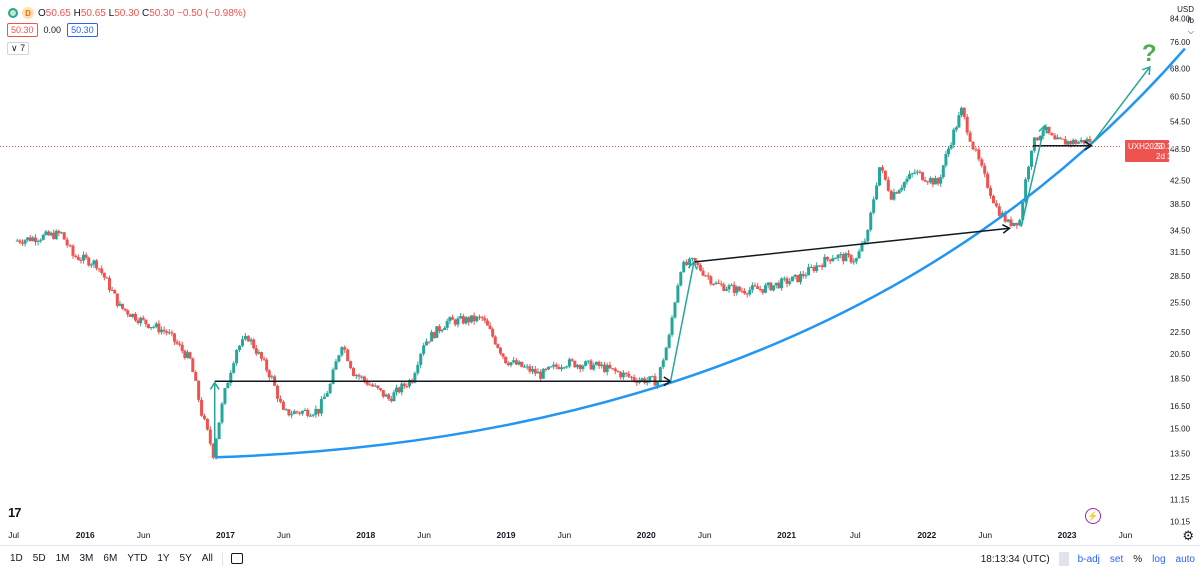  What do you see at coordinates (1138, 559) in the screenshot?
I see `percent-toggle: %` at bounding box center [1138, 559].